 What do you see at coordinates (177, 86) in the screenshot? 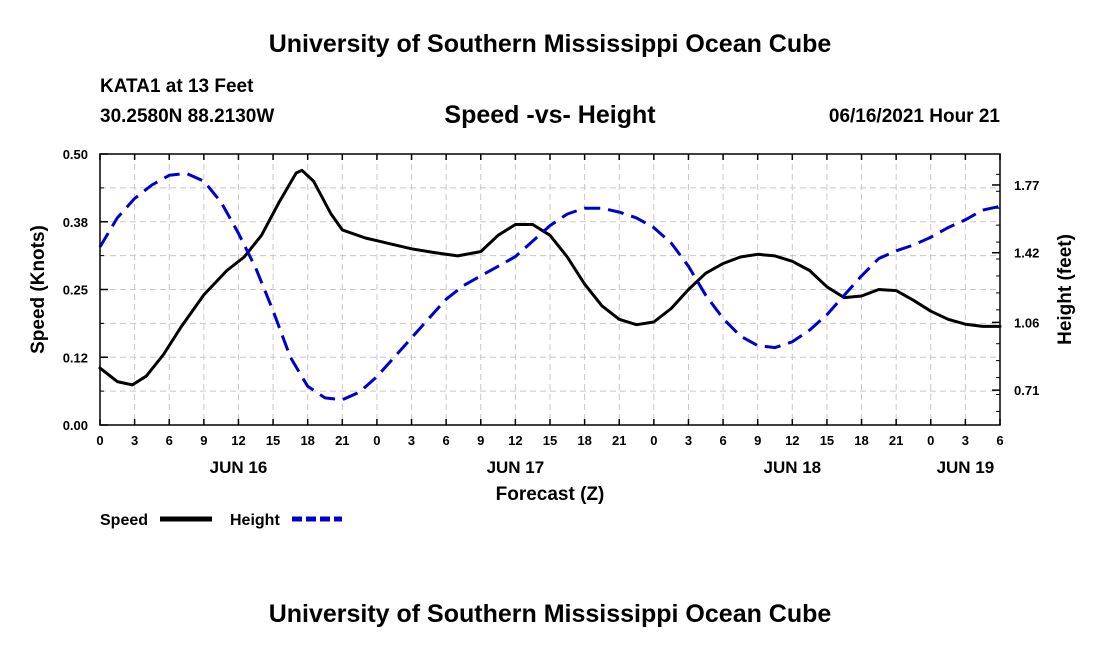
I see `station-label: KATA1 at 13 Feet` at bounding box center [177, 86].